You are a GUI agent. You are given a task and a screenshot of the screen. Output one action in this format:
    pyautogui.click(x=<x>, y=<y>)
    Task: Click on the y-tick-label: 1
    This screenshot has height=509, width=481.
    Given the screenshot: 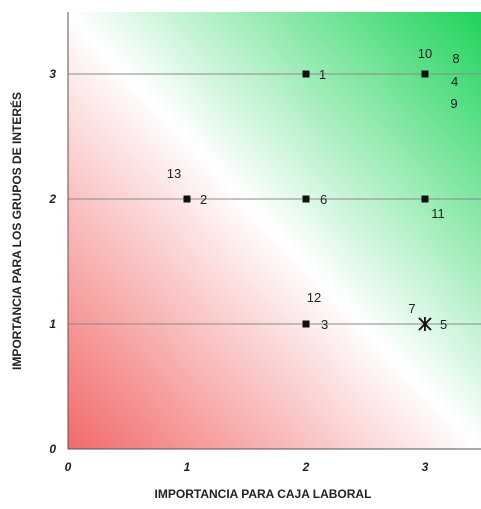 What is the action you would take?
    pyautogui.click(x=52, y=324)
    